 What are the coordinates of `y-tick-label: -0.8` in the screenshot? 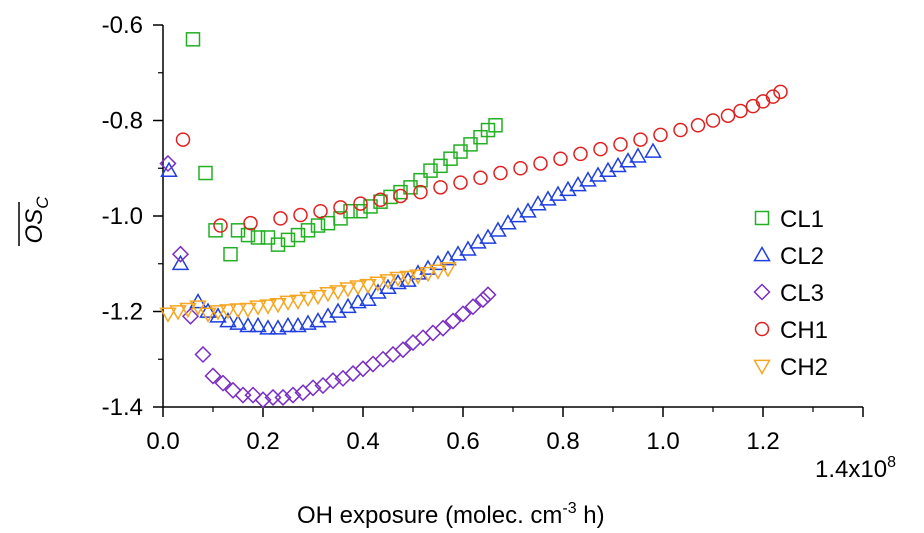 It's located at (122, 121).